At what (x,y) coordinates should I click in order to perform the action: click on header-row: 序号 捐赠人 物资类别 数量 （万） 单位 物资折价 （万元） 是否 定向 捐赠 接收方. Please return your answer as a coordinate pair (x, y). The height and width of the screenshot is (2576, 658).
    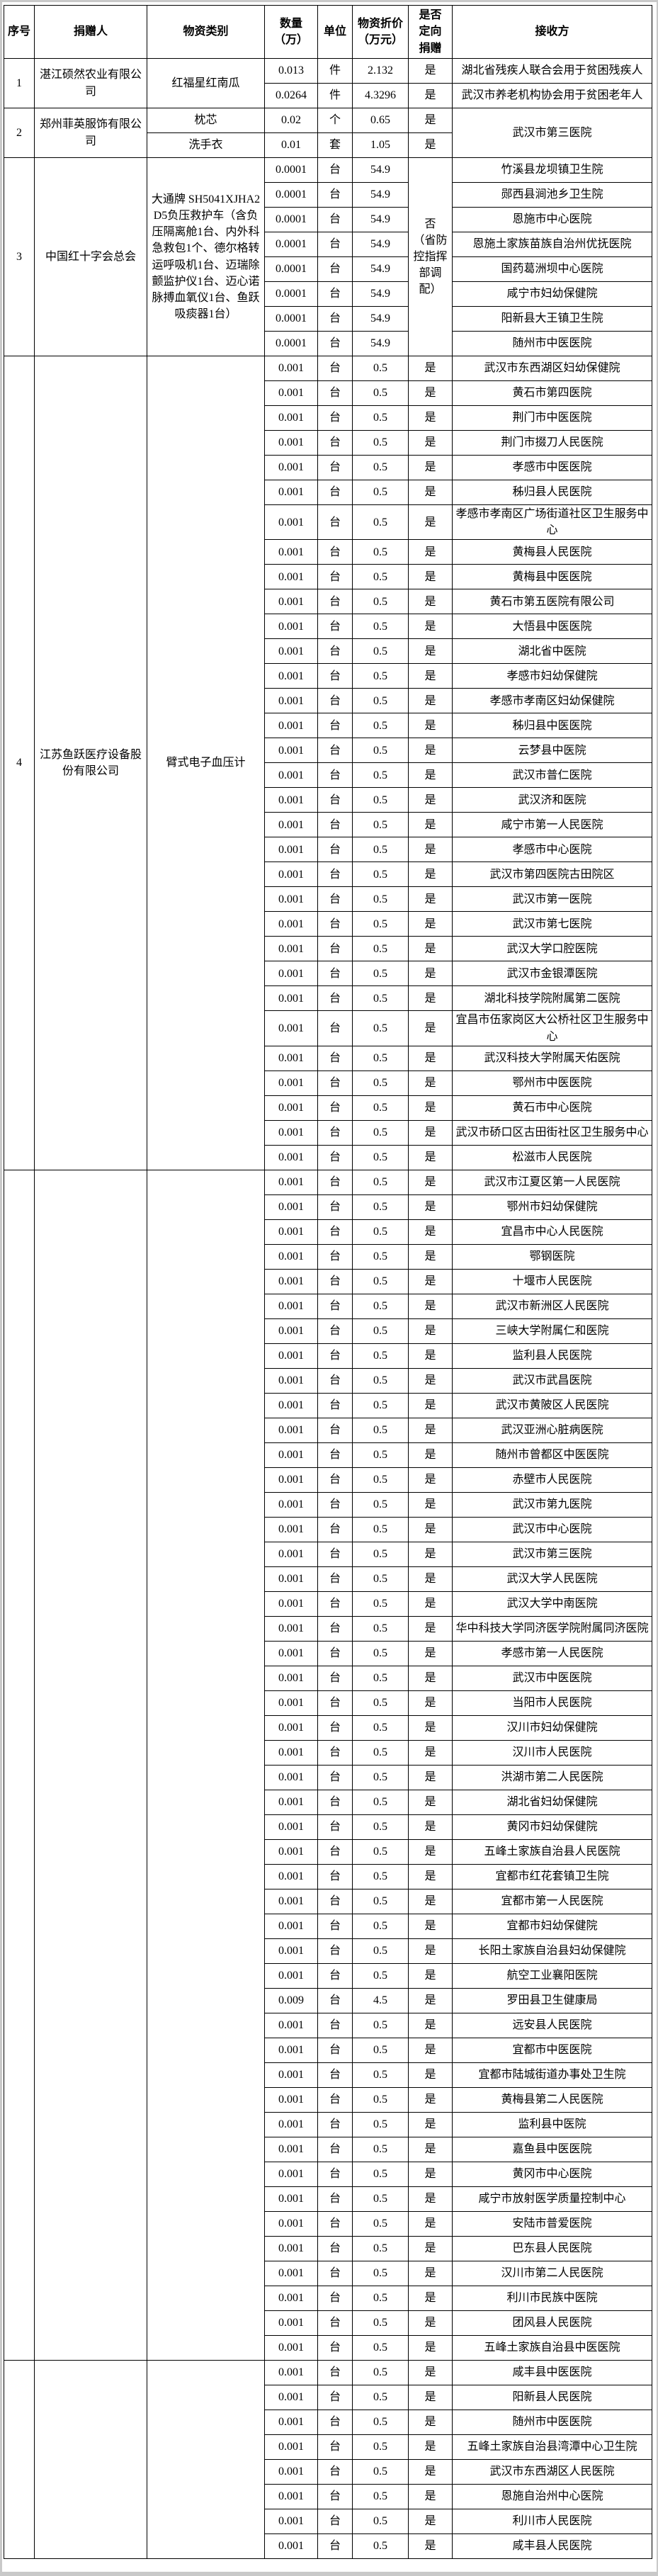
    Looking at the image, I should click on (328, 32).